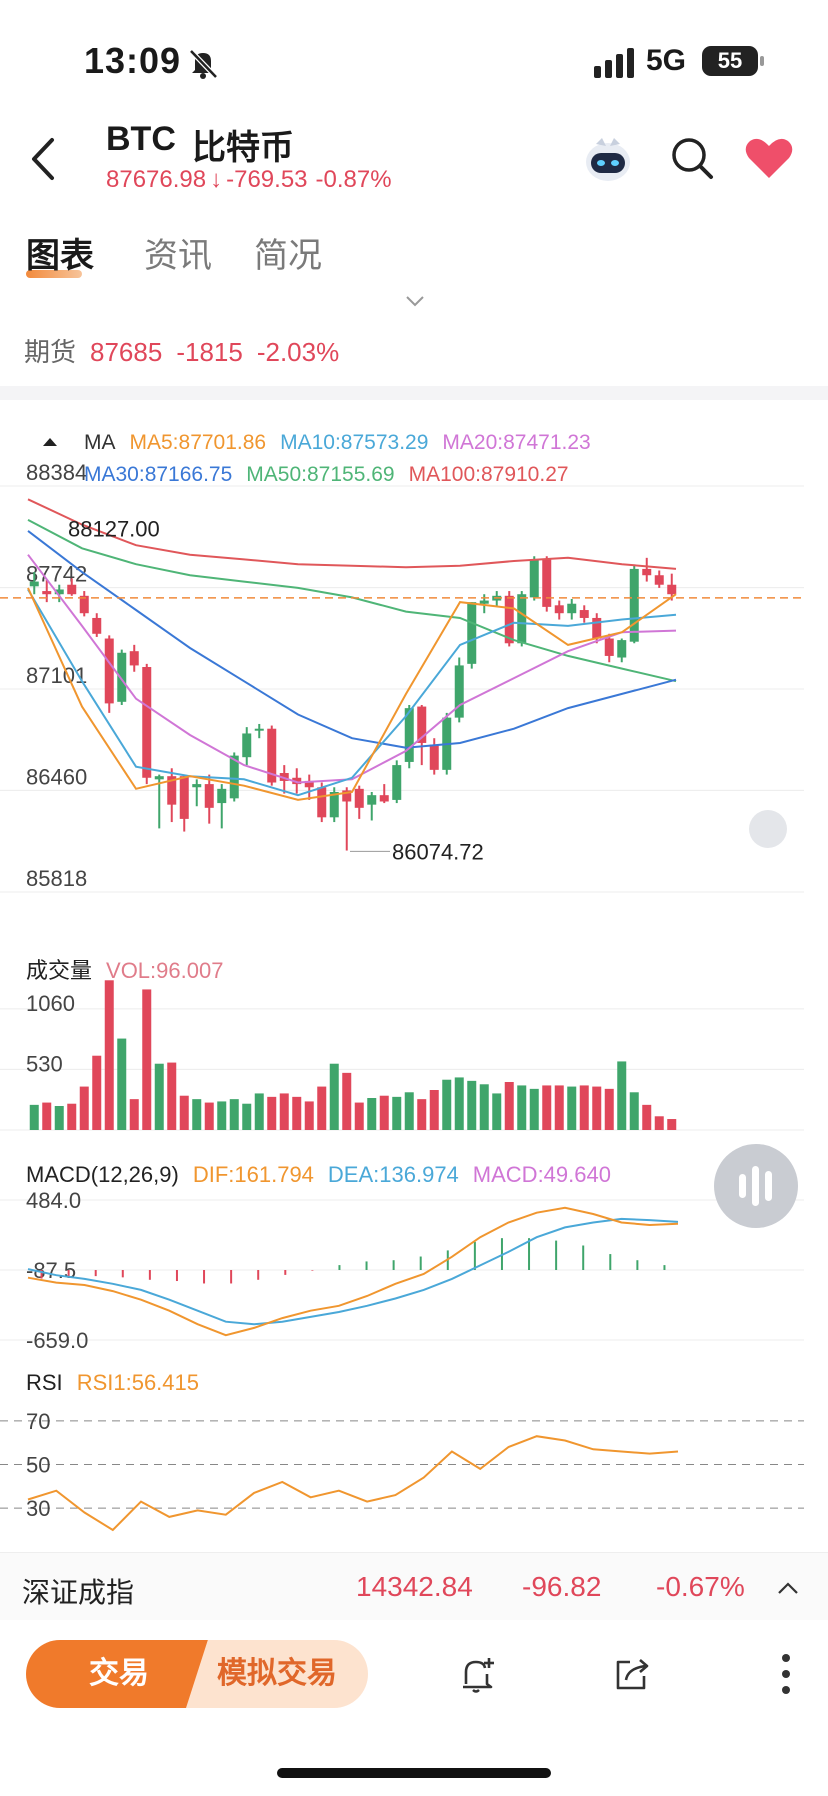 Image resolution: width=828 pixels, height=1796 pixels. Describe the element at coordinates (414, 1773) in the screenshot. I see `home-indicator` at that location.